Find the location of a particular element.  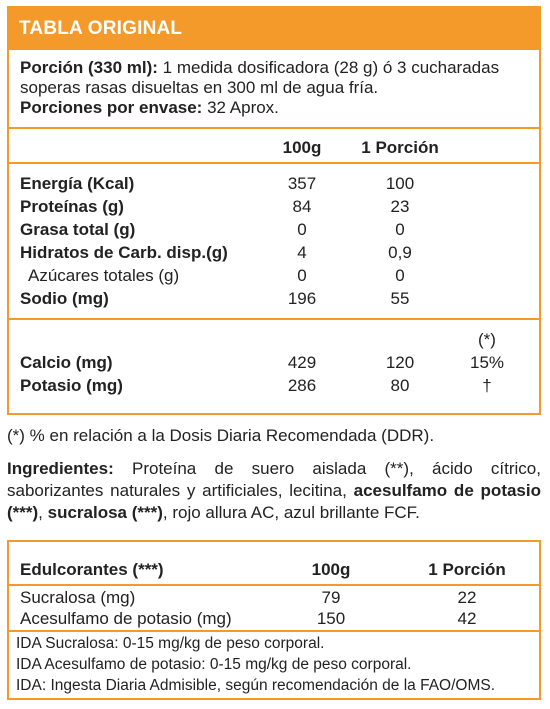

row-fat-label: Grasa total (g) is located at coordinates (78, 229).